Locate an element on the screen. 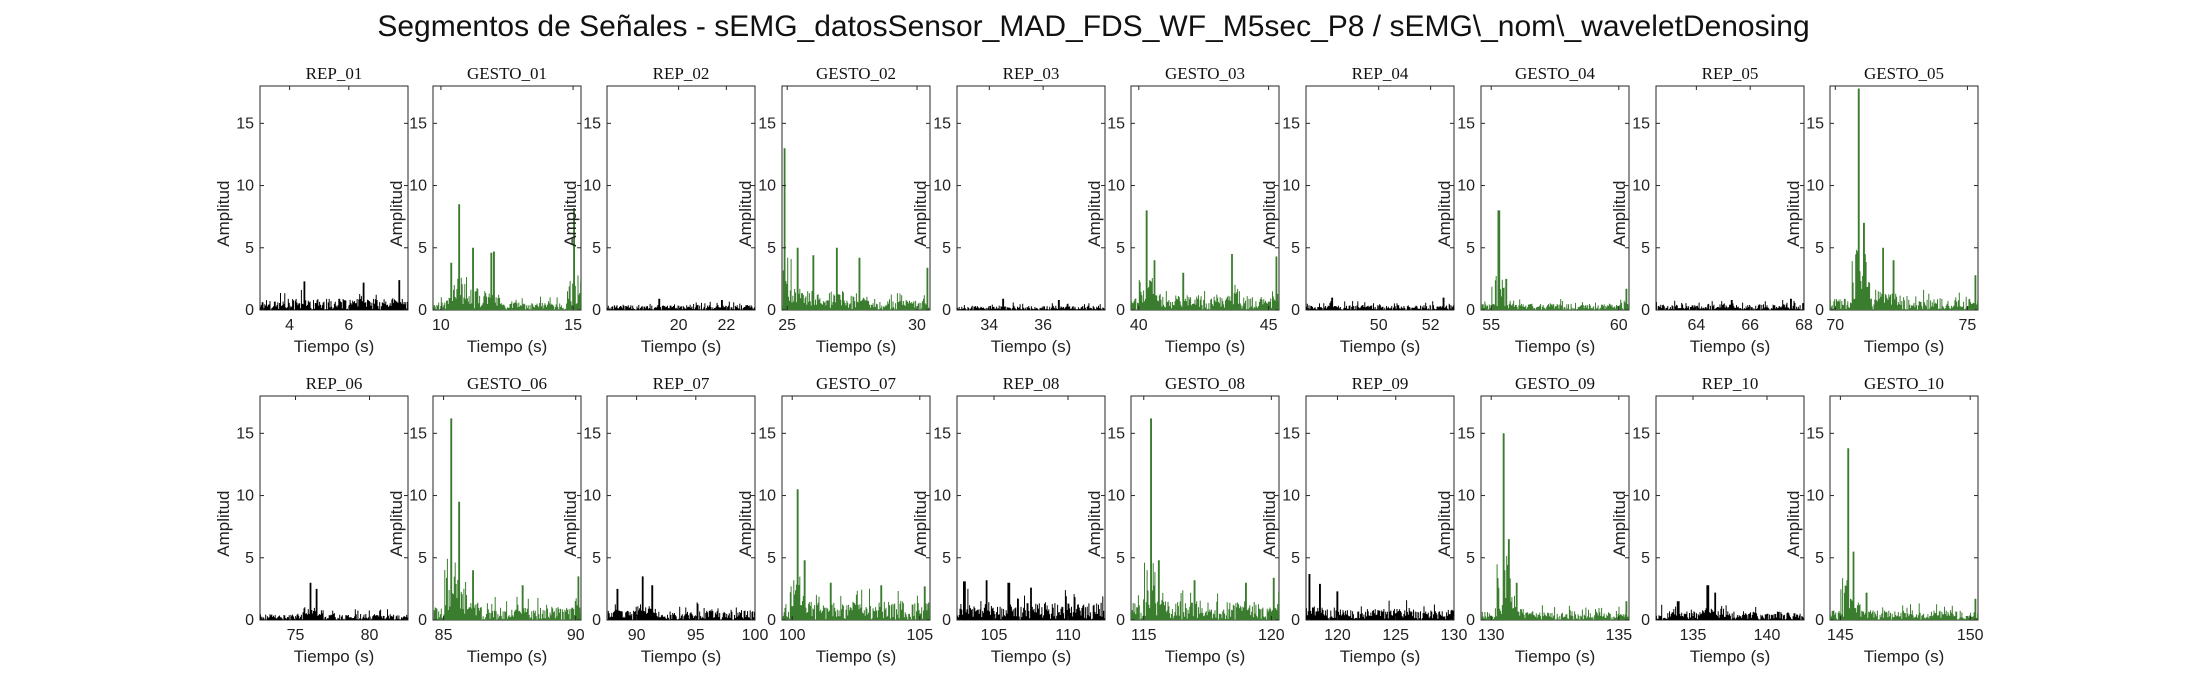 The height and width of the screenshot is (688, 2187). subplot-gesto_04: 0 5 10 15 55 60 GESTO_04 Tiempo (s) Amplitud is located at coordinates (1532, 210).